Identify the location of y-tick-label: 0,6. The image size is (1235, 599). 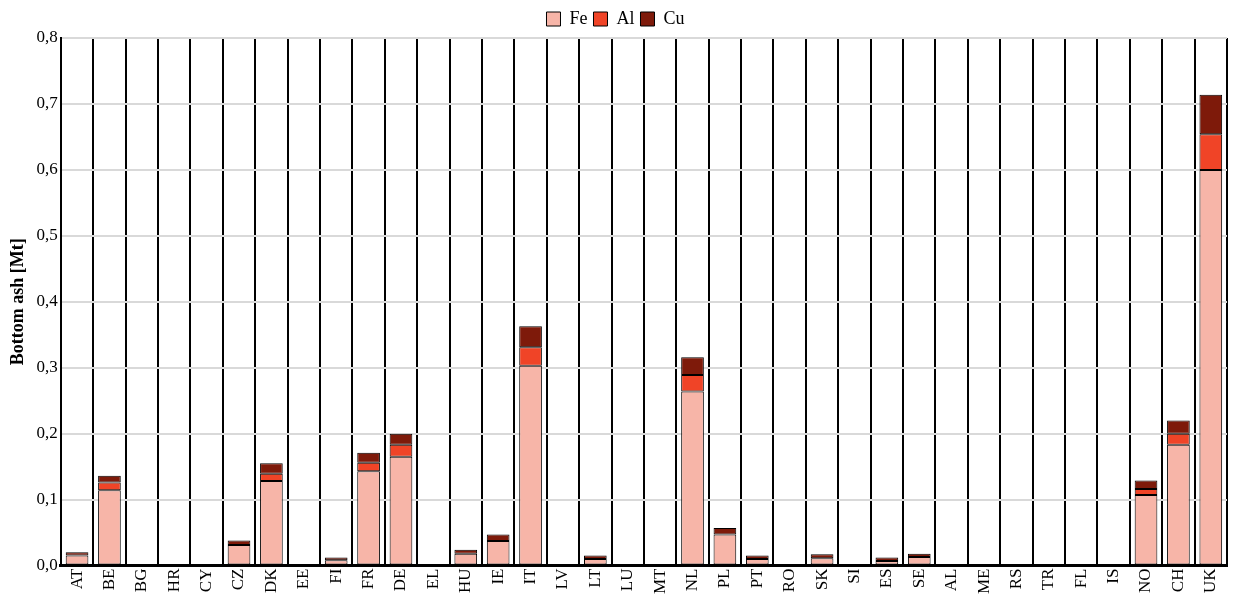
(47, 169).